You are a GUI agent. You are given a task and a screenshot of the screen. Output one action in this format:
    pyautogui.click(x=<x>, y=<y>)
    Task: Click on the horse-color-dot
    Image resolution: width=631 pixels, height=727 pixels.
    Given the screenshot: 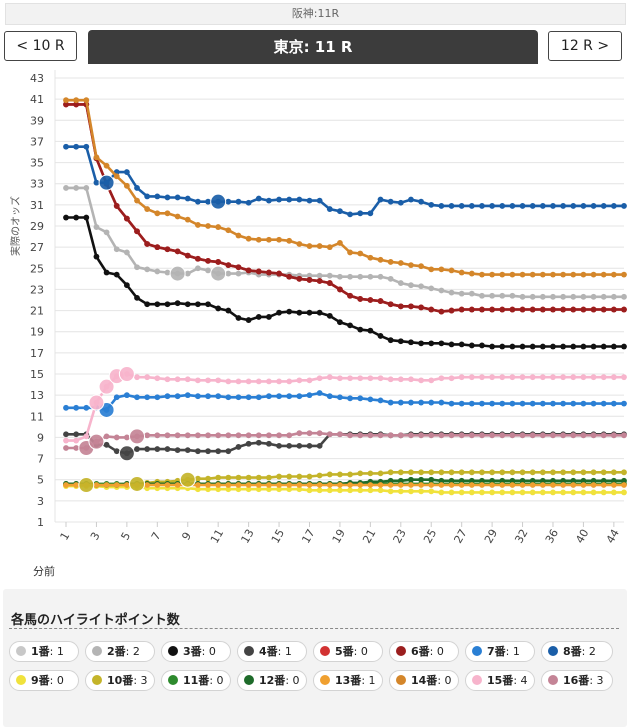 What is the action you would take?
    pyautogui.click(x=21, y=651)
    